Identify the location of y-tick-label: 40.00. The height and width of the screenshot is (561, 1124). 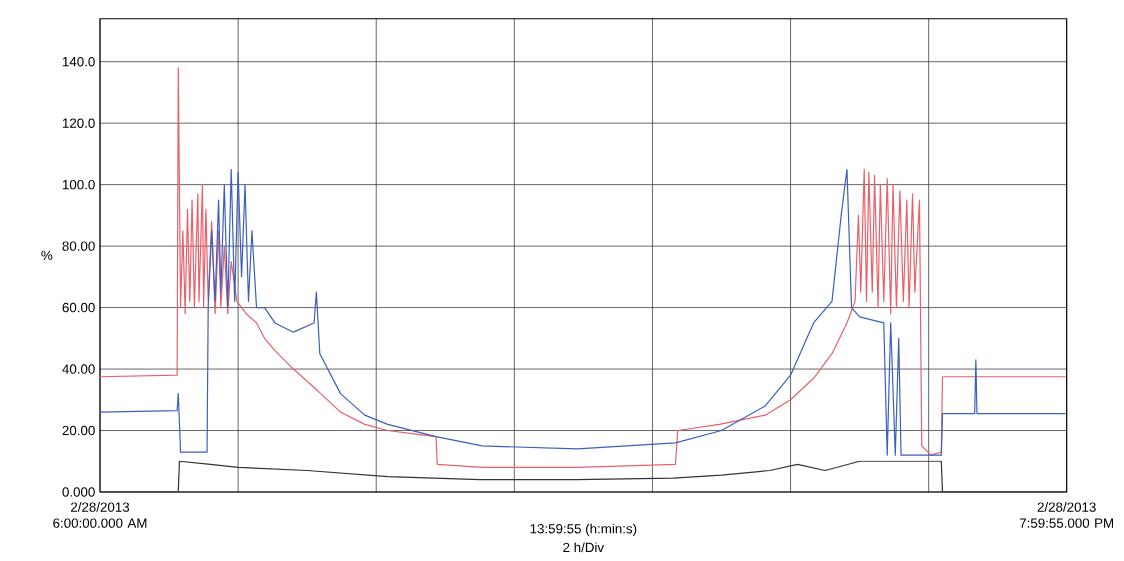
(78, 369).